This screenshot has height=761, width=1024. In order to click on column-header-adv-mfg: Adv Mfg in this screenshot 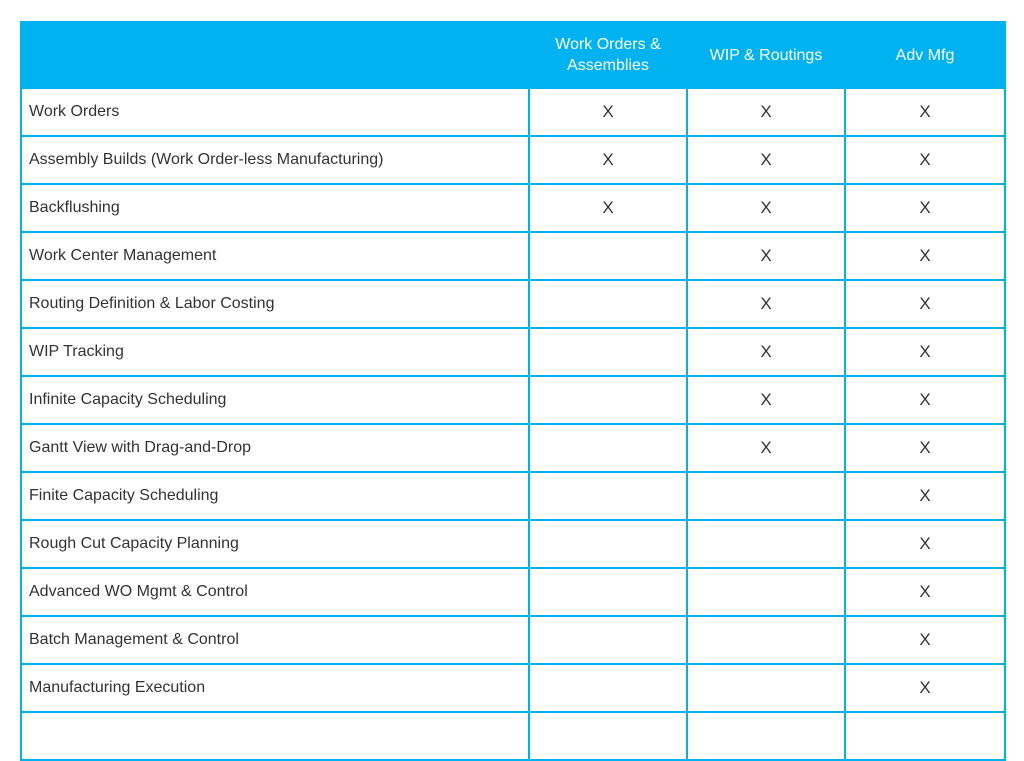, I will do `click(925, 55)`.